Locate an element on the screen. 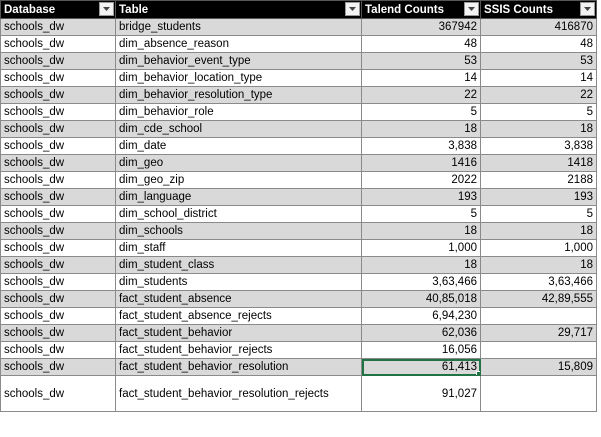 Image resolution: width=601 pixels, height=437 pixels. column-header-ssis-counts: SSIS Counts is located at coordinates (538, 9).